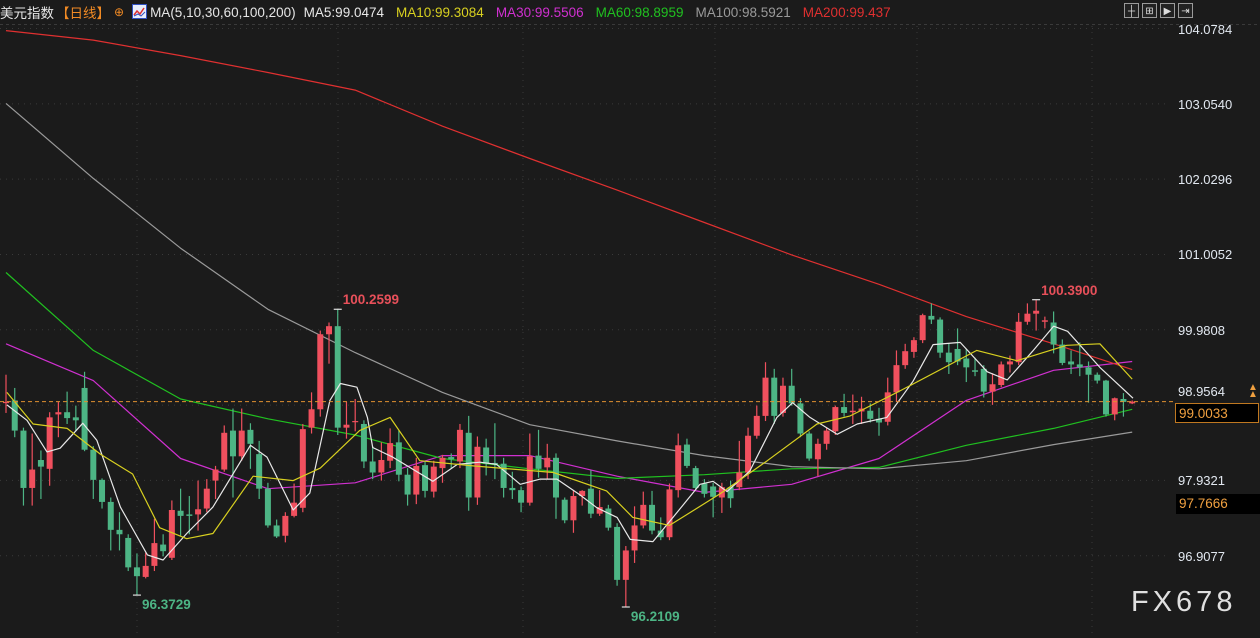  Describe the element at coordinates (1201, 481) in the screenshot. I see `axis-tick-label: 97.9321` at that location.